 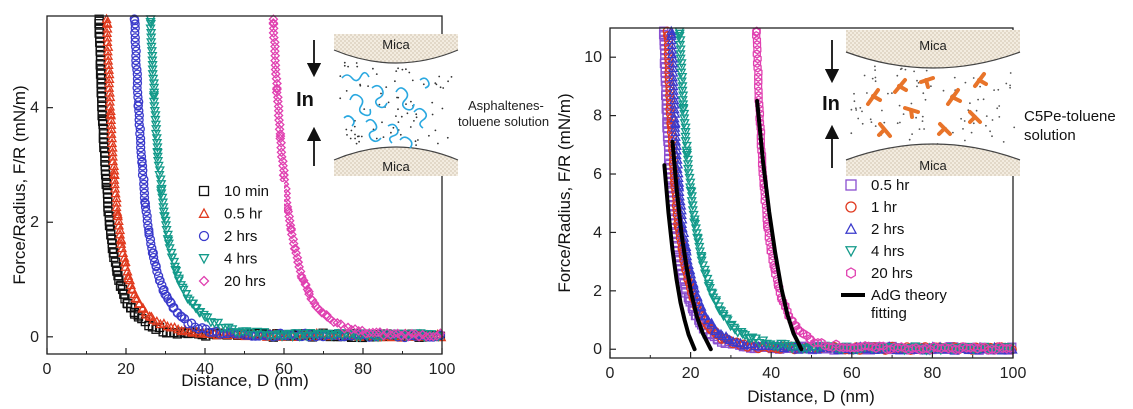 I want to click on legend-marker, so click(x=851, y=207).